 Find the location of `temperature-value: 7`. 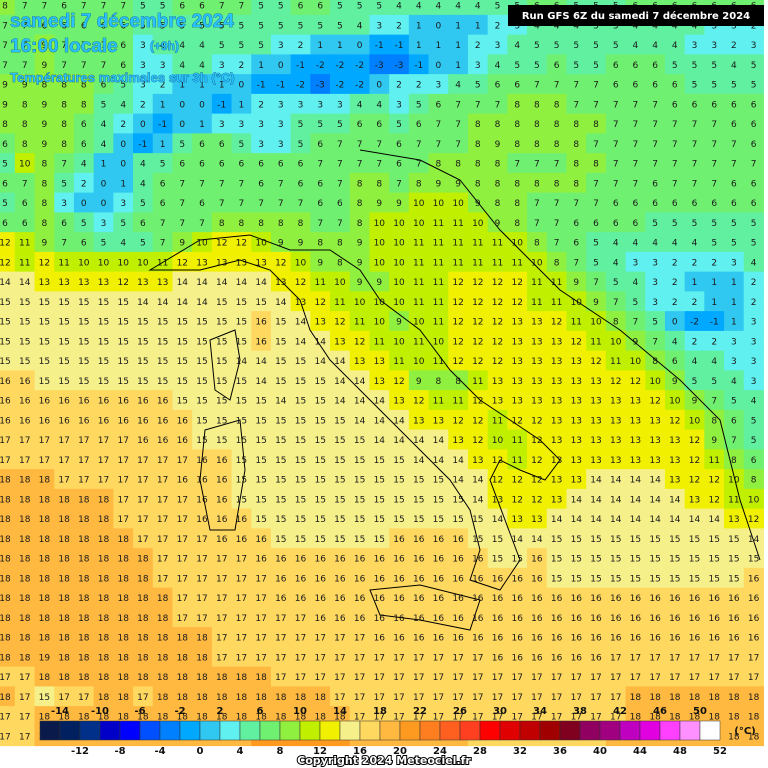

temperature-value: 7 is located at coordinates (5, 46).